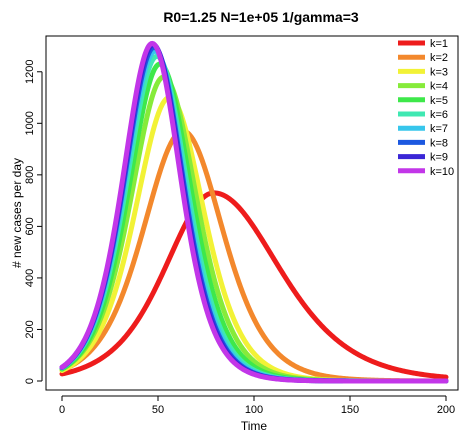 Image resolution: width=474 pixels, height=440 pixels. Describe the element at coordinates (439, 72) in the screenshot. I see `legend-label: k=3` at that location.